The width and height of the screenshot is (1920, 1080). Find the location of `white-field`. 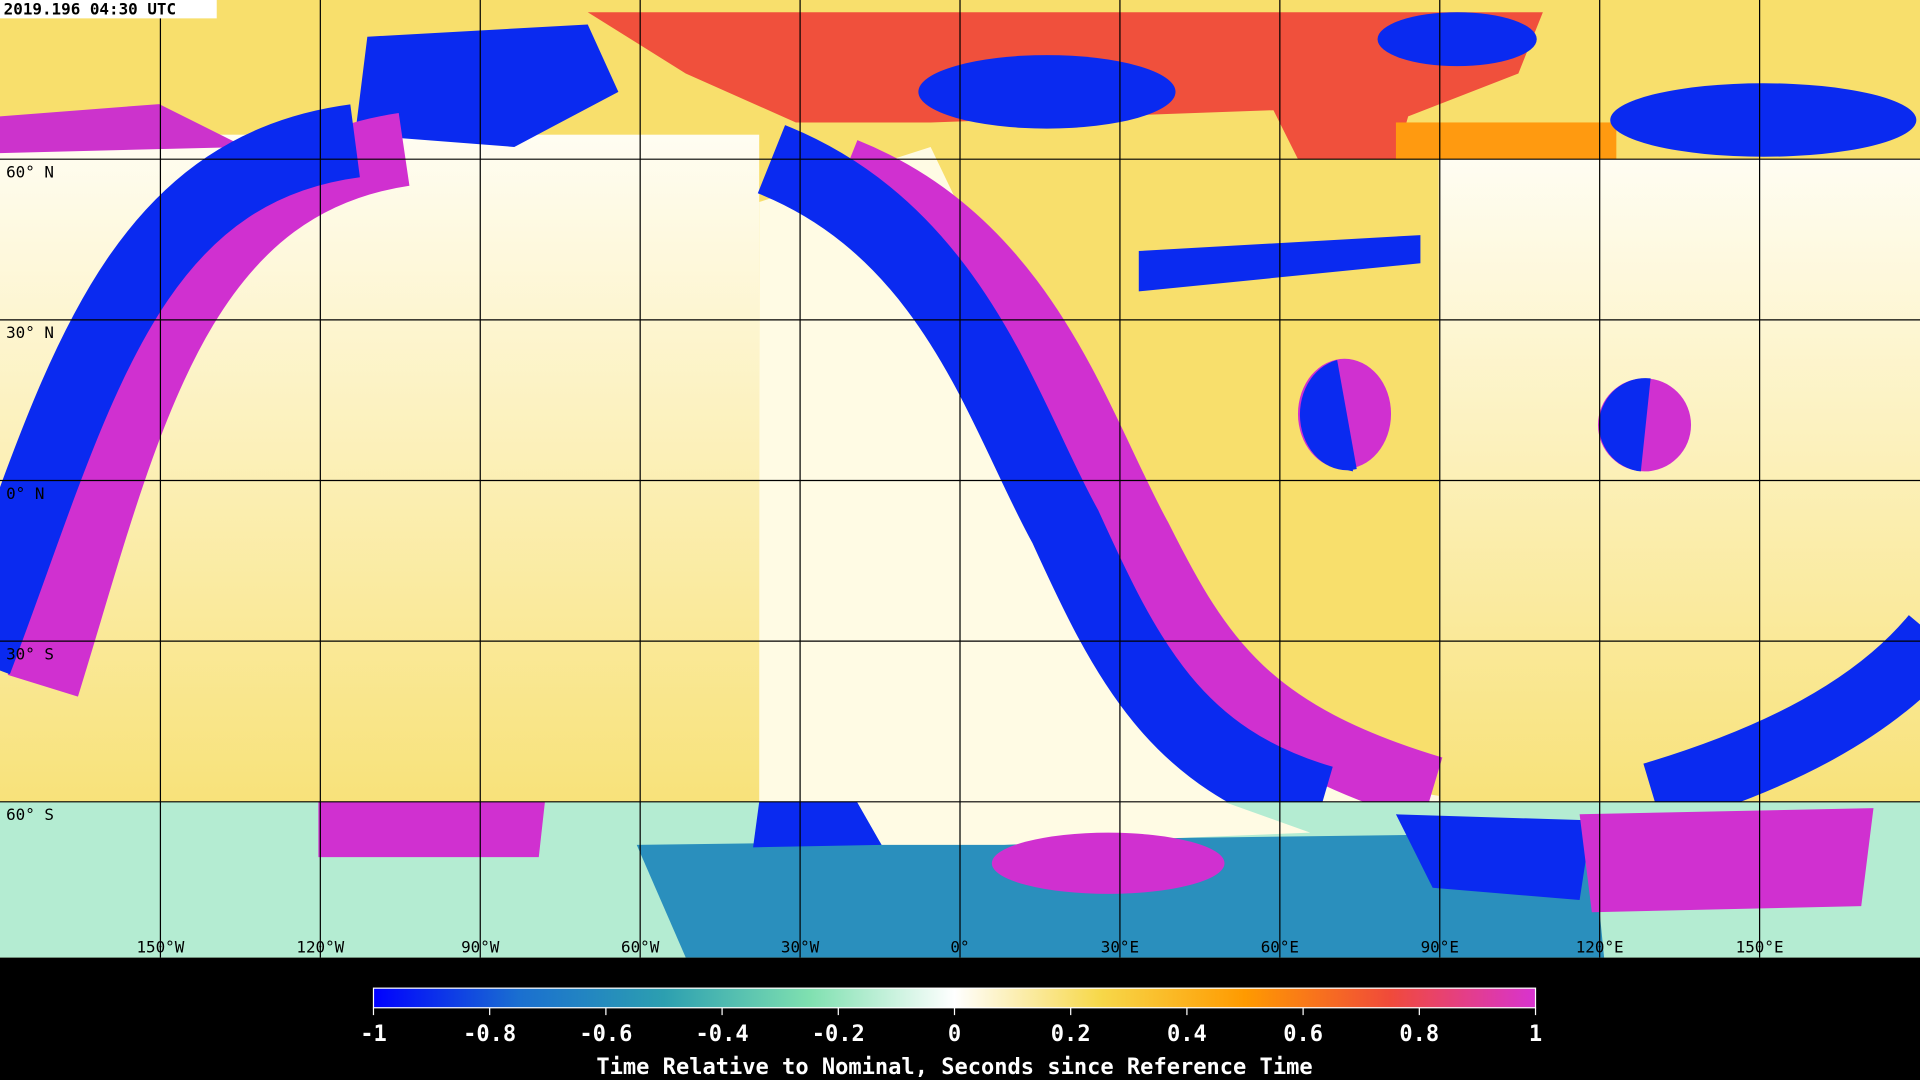

white-field is located at coordinates (1084, 823).